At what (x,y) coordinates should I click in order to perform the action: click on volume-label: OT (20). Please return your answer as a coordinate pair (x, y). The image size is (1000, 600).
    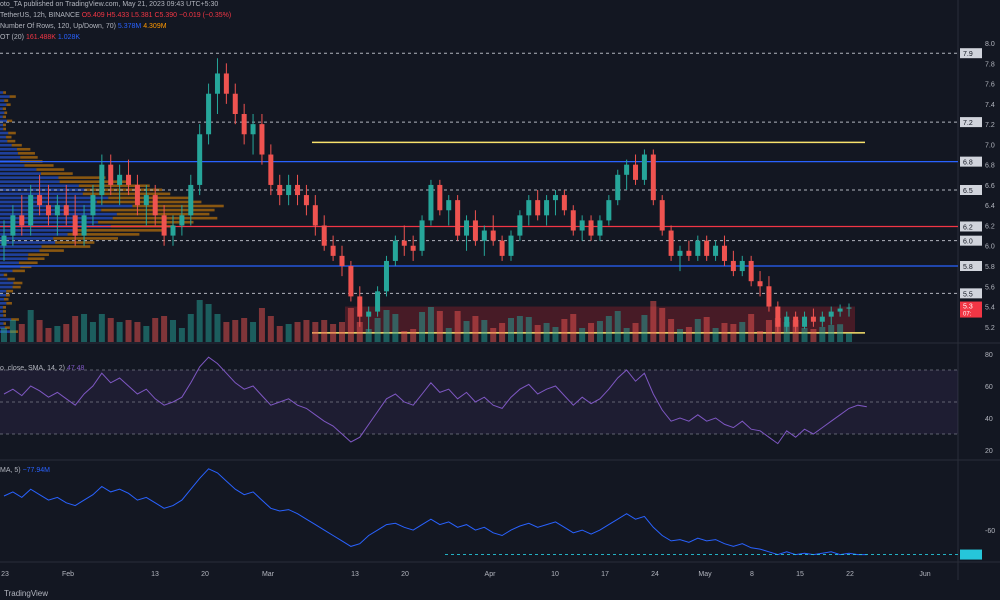
    Looking at the image, I should click on (12, 37).